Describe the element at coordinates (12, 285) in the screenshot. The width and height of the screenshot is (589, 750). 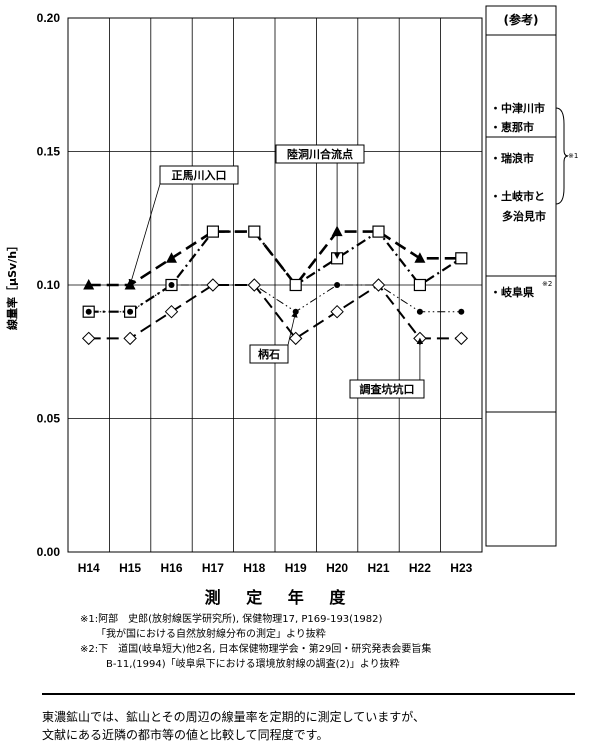
I see `y-axis-title: 線量率［μSv/h］` at that location.